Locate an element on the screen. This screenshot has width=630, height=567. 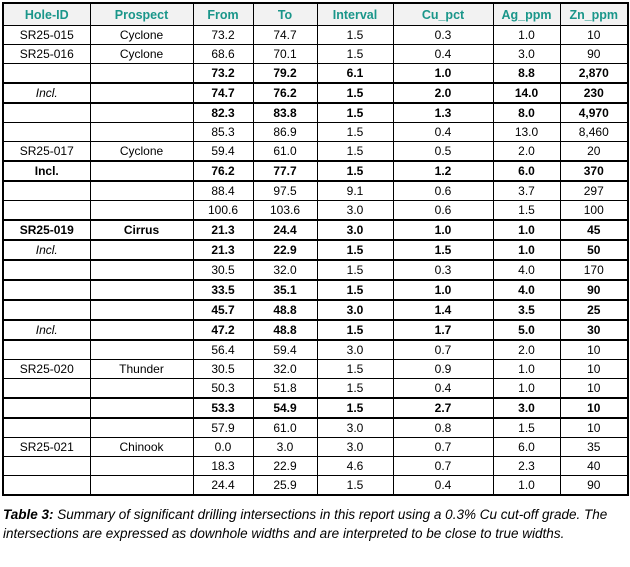
col-header-zn-ppm: Zn_ppm is located at coordinates (594, 14).